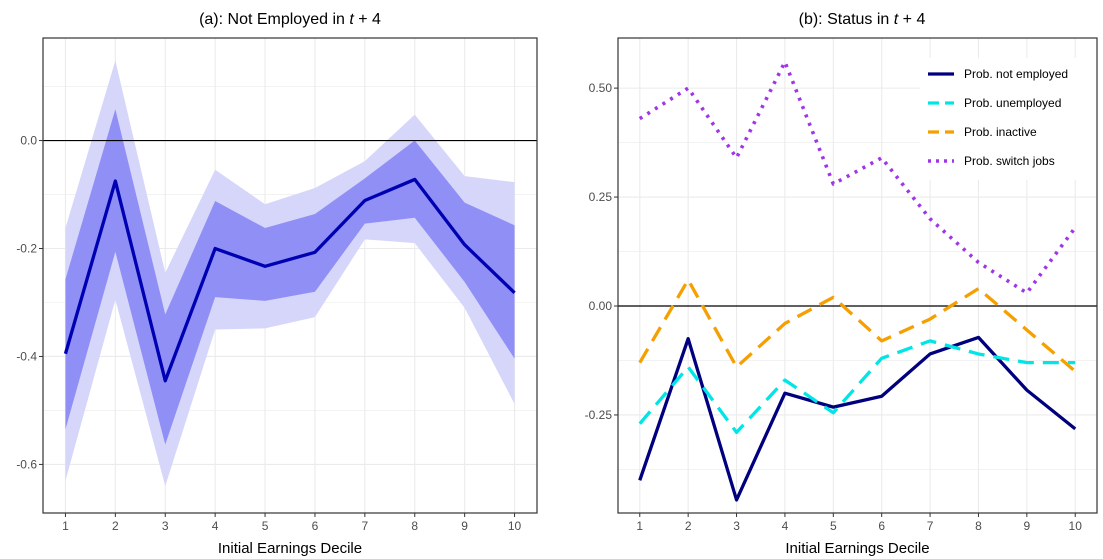  What do you see at coordinates (1009, 161) in the screenshot?
I see `legend-label-prob-switch-jobs: Prob. switch jobs` at bounding box center [1009, 161].